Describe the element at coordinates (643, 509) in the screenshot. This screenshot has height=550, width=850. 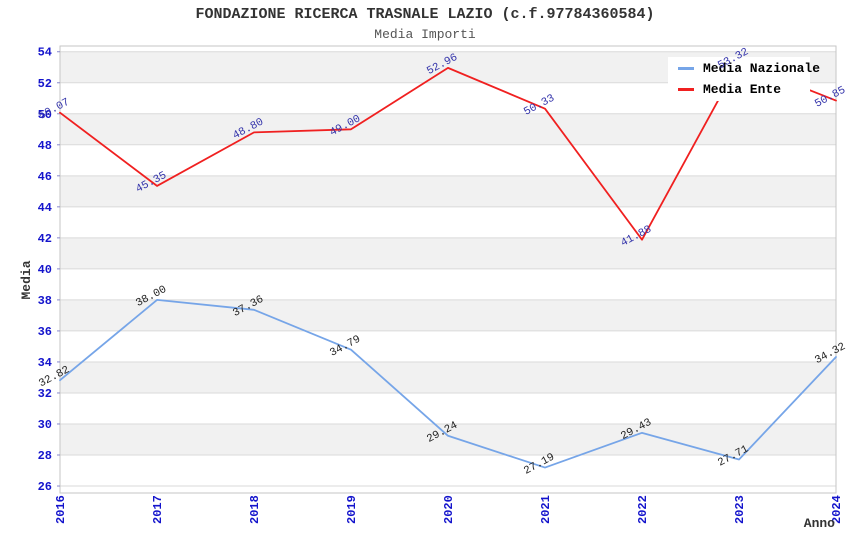
I see `x-tick-label: 2022` at that location.